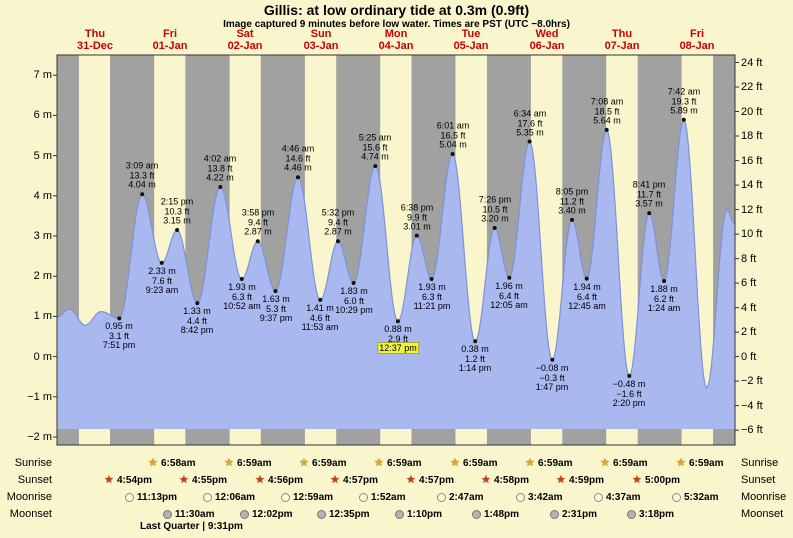 The image size is (793, 538). What do you see at coordinates (684, 101) in the screenshot?
I see `tide-annotation-high: 7:42 am 19.3 ft 5.89 m` at bounding box center [684, 101].